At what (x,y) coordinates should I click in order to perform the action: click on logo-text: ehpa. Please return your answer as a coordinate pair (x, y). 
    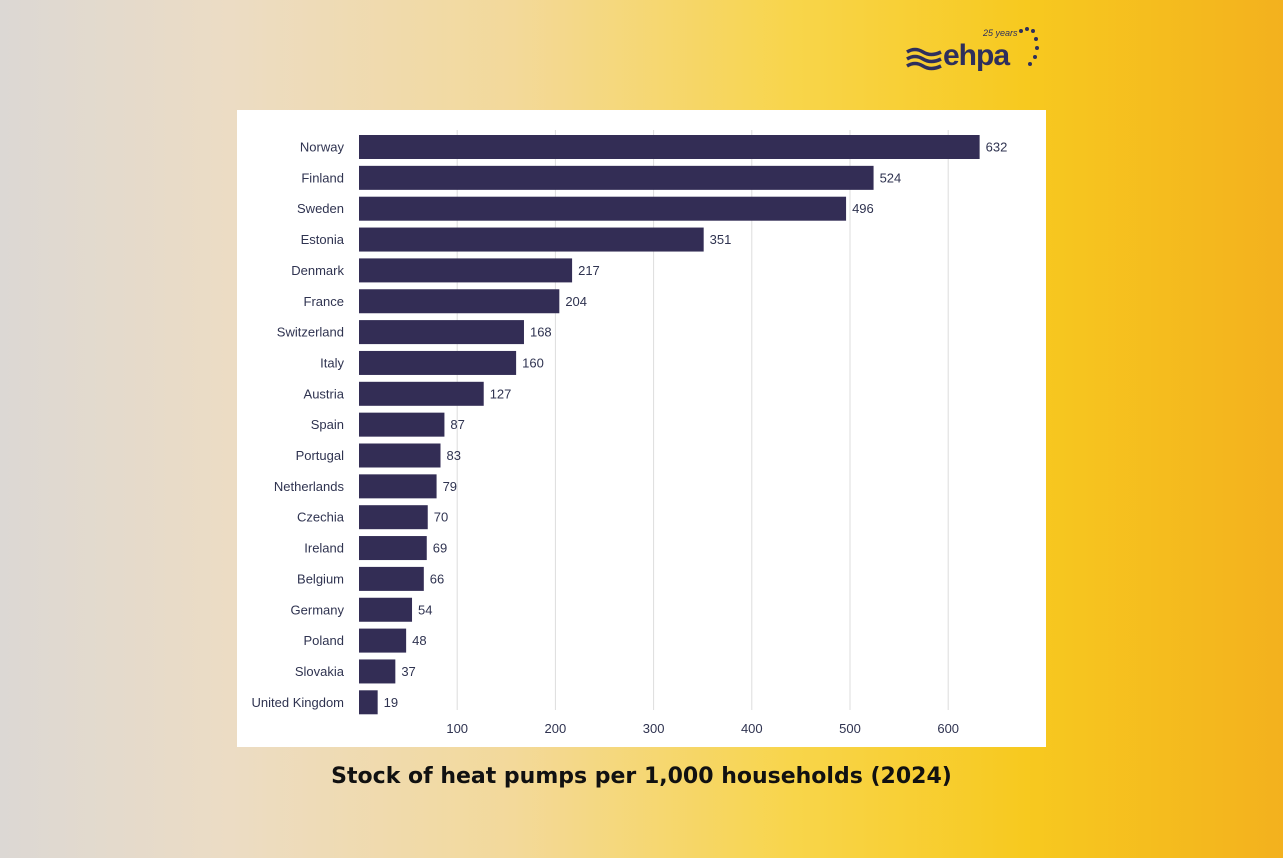
    Looking at the image, I should click on (976, 55).